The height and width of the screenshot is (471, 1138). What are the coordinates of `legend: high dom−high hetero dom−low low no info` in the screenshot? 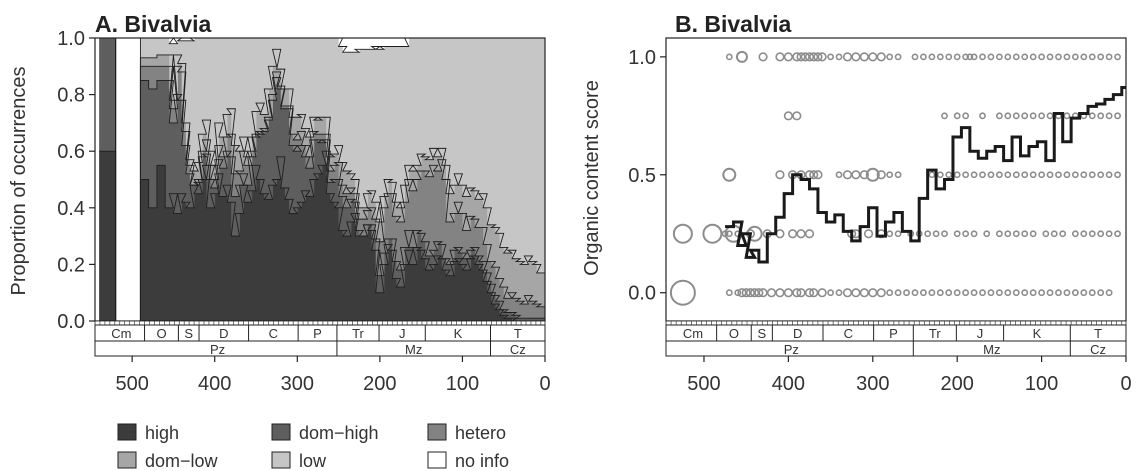 It's located at (313, 447).